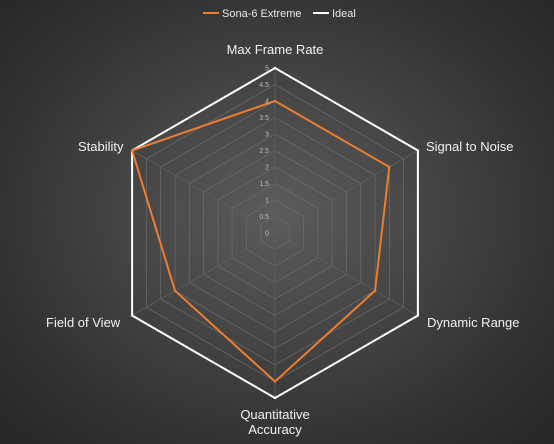 Image resolution: width=554 pixels, height=444 pixels. What do you see at coordinates (261, 14) in the screenshot?
I see `legend-label: Sona-6 Extreme` at bounding box center [261, 14].